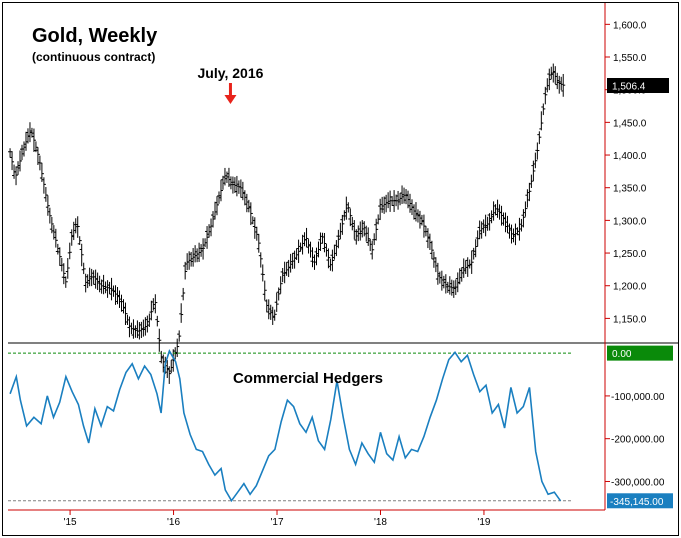 Image resolution: width=681 pixels, height=538 pixels. What do you see at coordinates (638, 440) in the screenshot?
I see `hedger-tick-label: -200,000.00` at bounding box center [638, 440].